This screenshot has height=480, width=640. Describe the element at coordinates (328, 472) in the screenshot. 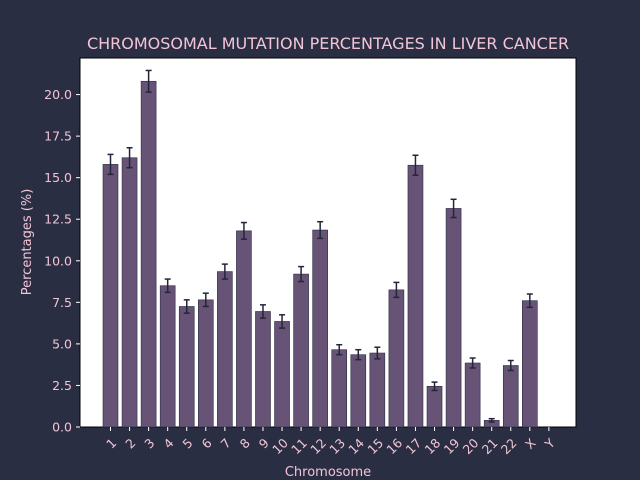

I see `x-axis-label: Chromosome` at that location.